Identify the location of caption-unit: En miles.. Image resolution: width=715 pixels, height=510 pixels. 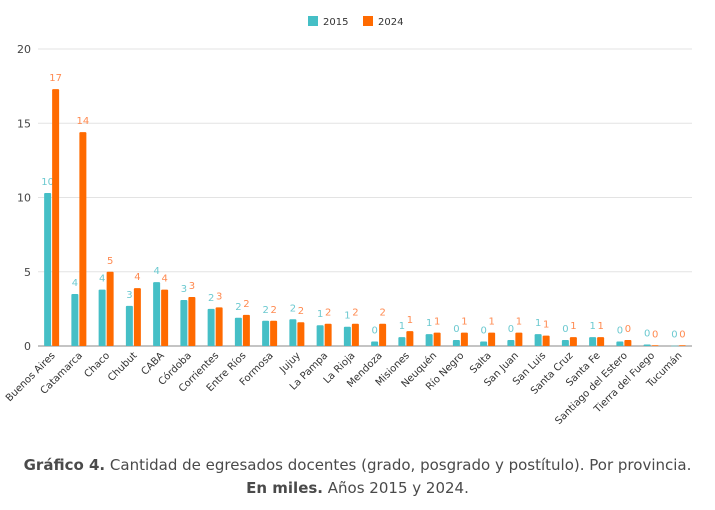
(285, 488).